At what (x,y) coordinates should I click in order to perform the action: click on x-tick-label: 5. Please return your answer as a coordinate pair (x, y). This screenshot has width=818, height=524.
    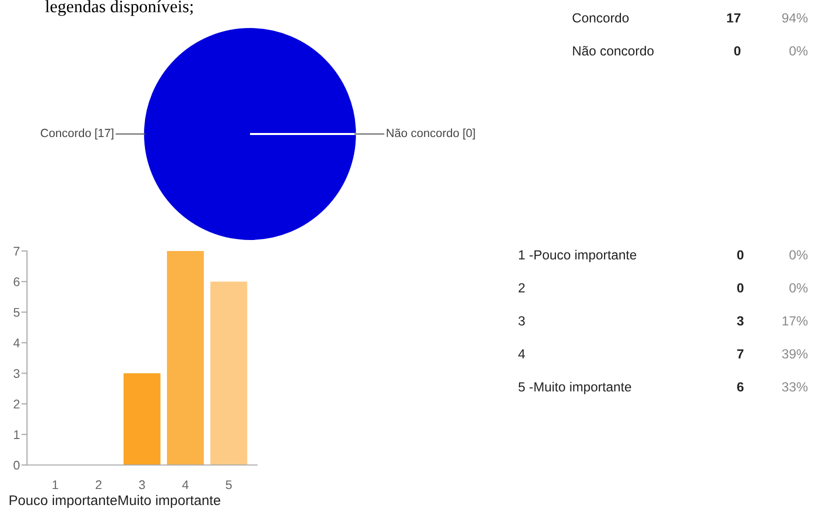
    Looking at the image, I should click on (229, 485).